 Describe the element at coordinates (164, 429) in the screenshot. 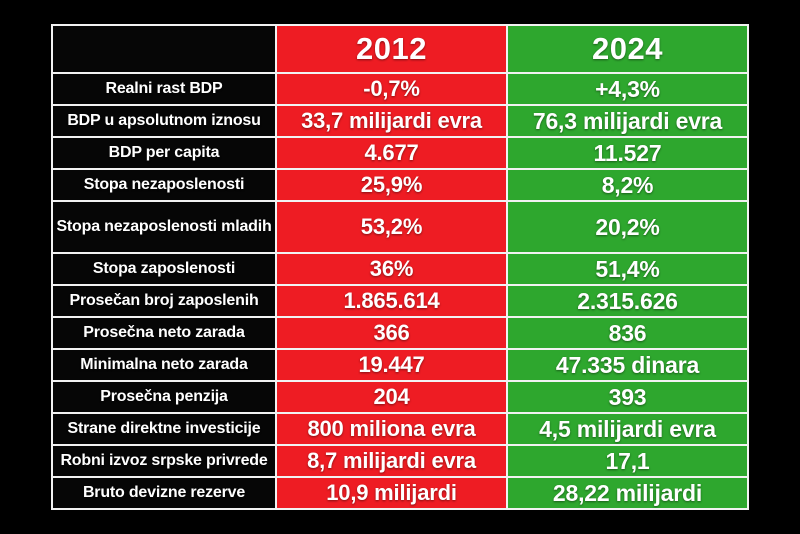

I see `row-label: Strane direktne investicije` at that location.